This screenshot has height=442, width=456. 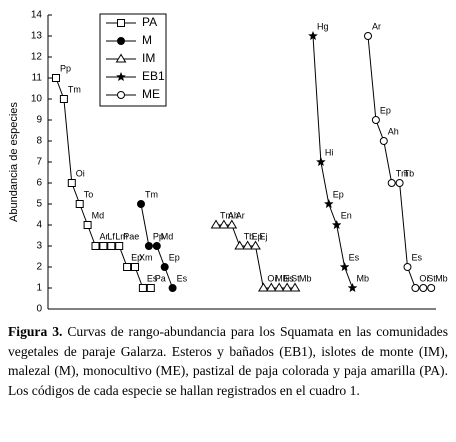 I want to click on legend-label: ME, so click(x=151, y=94).